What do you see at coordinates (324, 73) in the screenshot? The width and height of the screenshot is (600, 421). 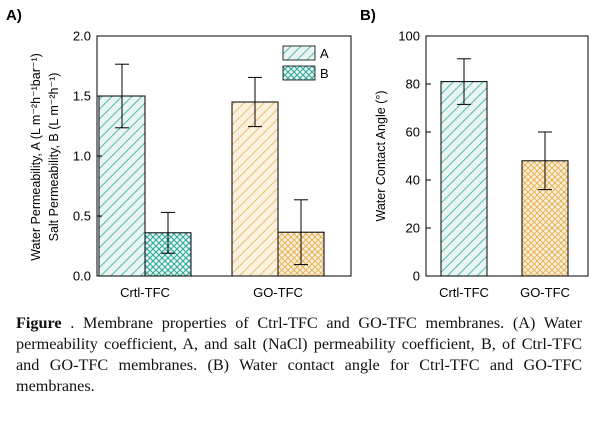 I see `legend-label-b: B` at bounding box center [324, 73].